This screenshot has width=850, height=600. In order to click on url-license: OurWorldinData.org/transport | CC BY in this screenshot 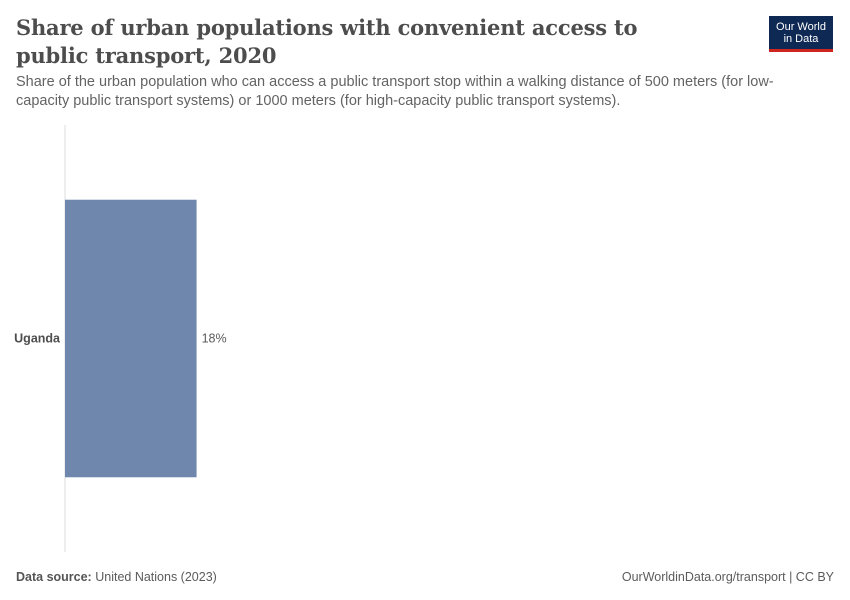, I will do `click(727, 577)`.